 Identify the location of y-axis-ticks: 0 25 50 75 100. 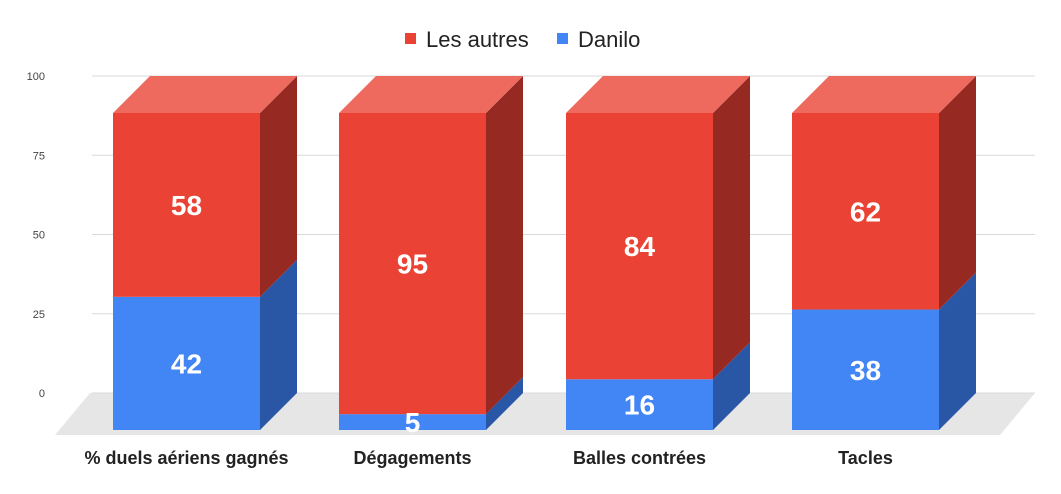
(36, 235).